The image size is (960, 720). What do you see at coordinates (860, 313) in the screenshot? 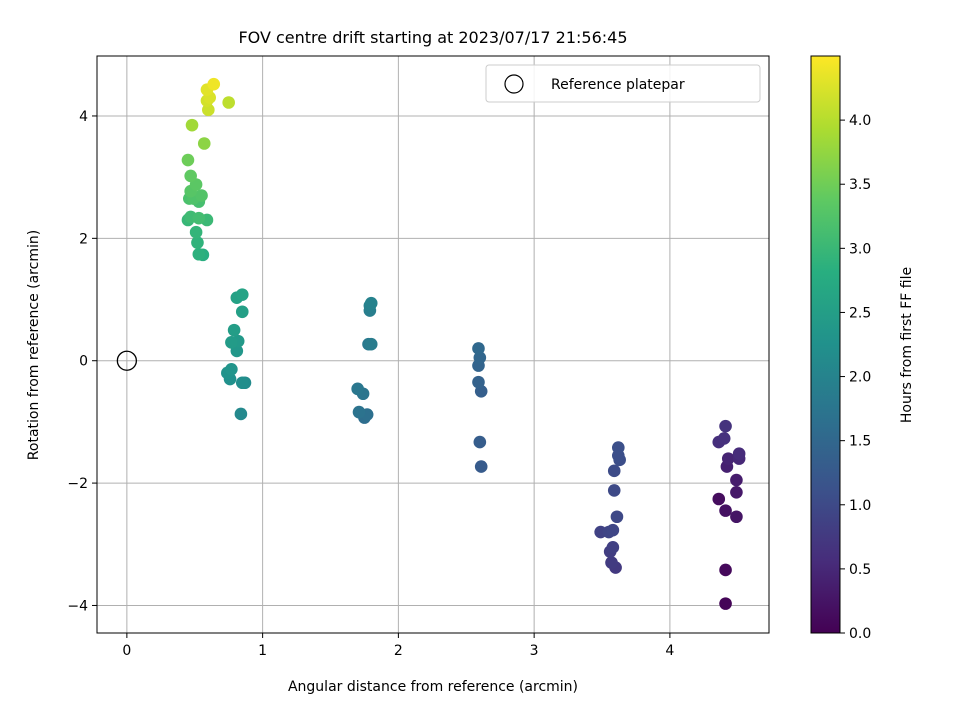
I see `colorbar-tick-label: 2.5` at bounding box center [860, 313].